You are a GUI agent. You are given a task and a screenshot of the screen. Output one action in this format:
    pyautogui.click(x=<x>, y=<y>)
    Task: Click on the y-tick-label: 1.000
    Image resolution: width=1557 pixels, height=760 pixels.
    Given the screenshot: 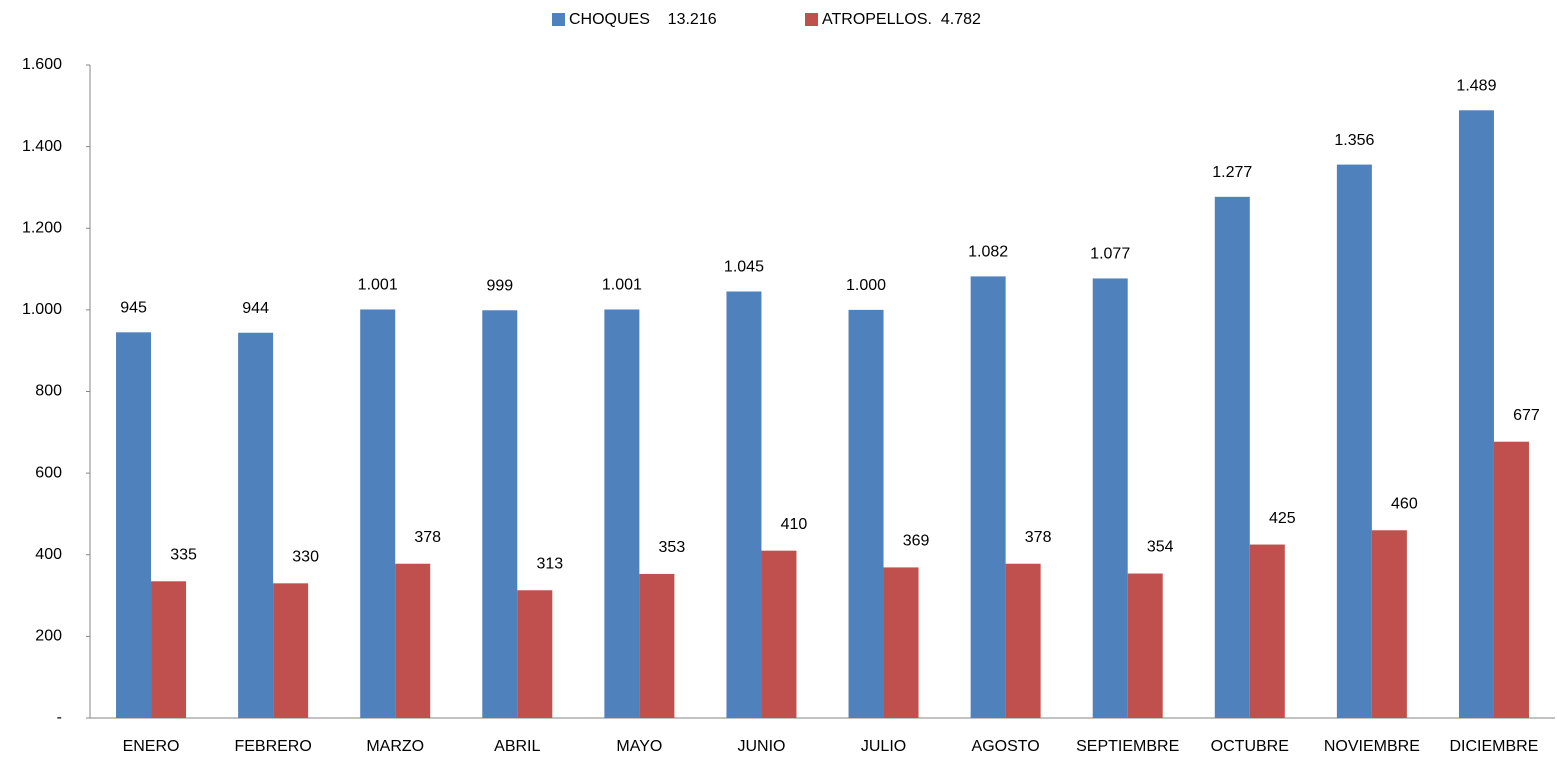 What is the action you would take?
    pyautogui.click(x=42, y=309)
    